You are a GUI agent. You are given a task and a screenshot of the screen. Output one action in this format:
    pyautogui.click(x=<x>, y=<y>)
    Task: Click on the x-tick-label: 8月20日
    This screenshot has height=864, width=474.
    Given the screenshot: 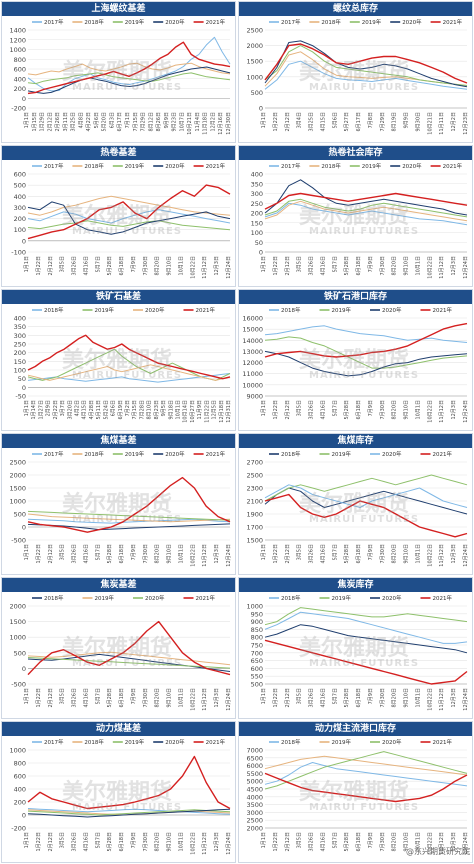 What is the action you would take?
    pyautogui.click(x=395, y=842)
    